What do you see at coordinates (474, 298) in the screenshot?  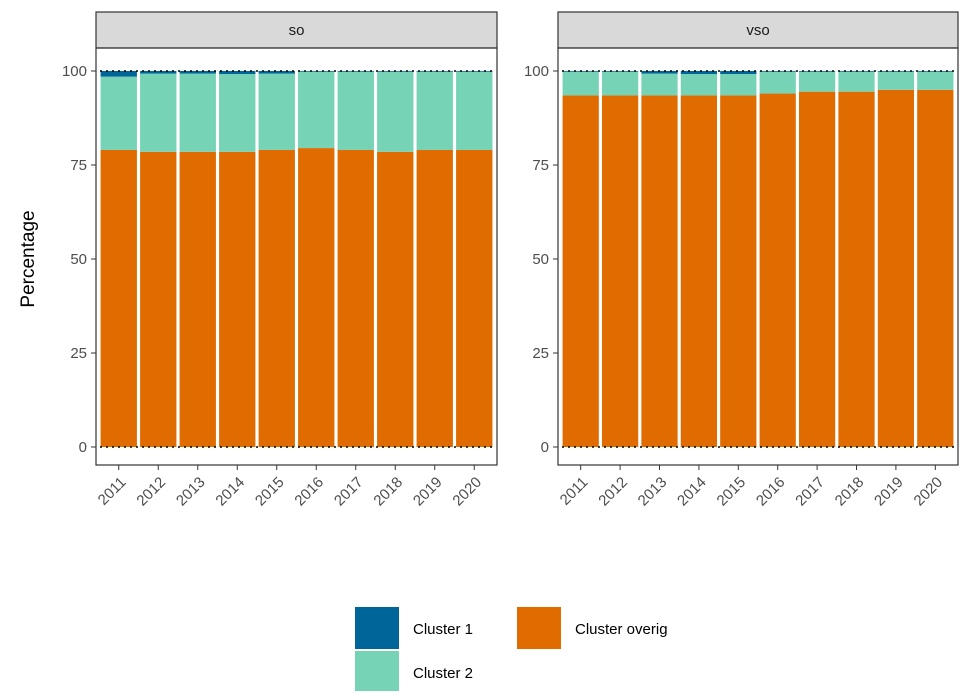 I see `bar-so-2020-cluster-overig` at bounding box center [474, 298].